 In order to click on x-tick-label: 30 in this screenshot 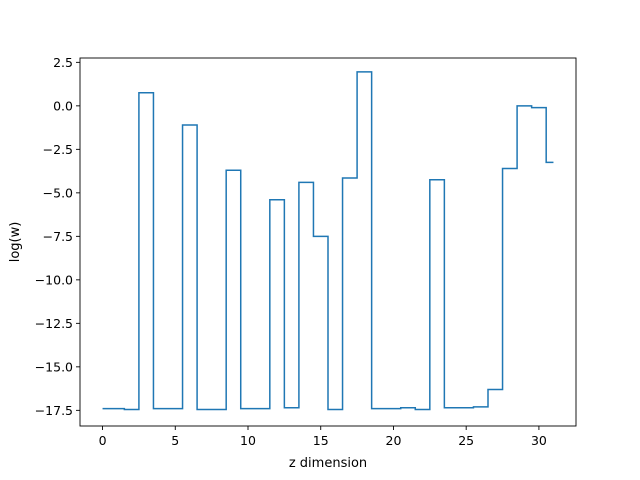, I will do `click(539, 440)`.